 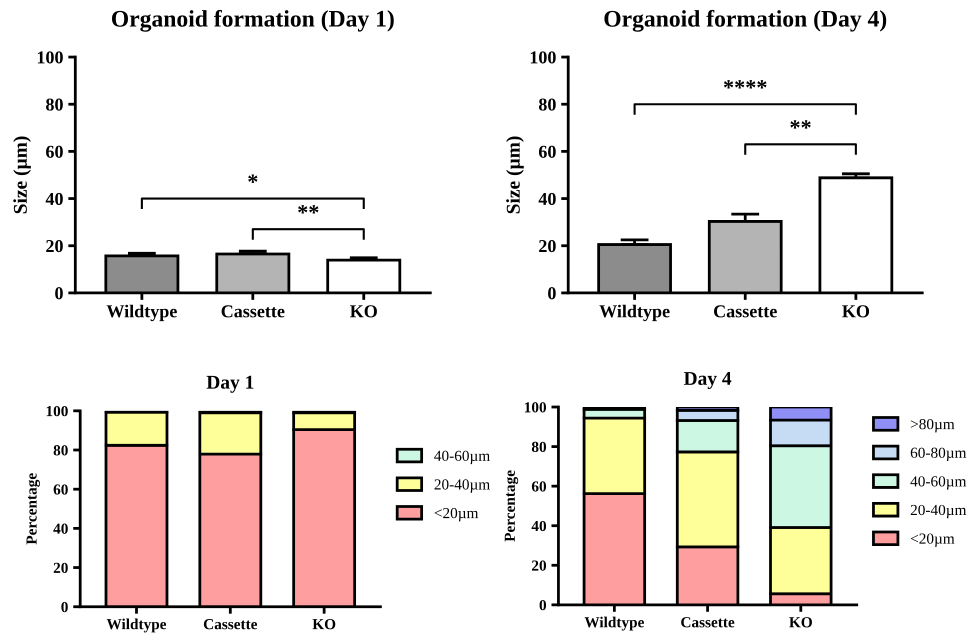 What do you see at coordinates (938, 455) in the screenshot?
I see `legend-label: 60-80µm` at bounding box center [938, 455].